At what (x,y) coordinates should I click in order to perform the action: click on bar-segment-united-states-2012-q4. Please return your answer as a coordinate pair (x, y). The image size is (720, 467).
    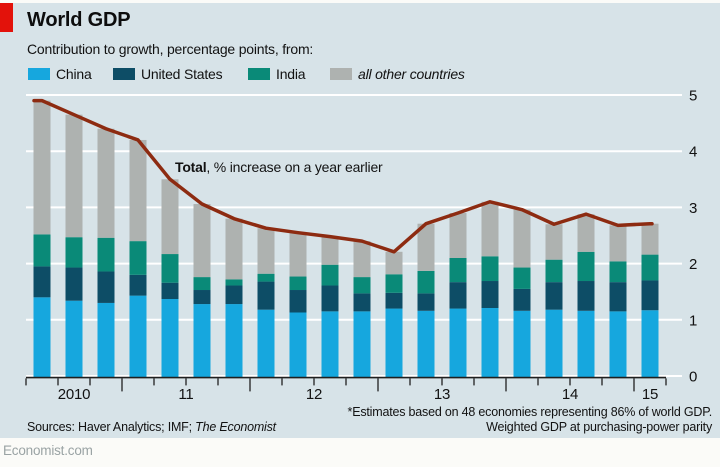
    Looking at the image, I should click on (362, 302).